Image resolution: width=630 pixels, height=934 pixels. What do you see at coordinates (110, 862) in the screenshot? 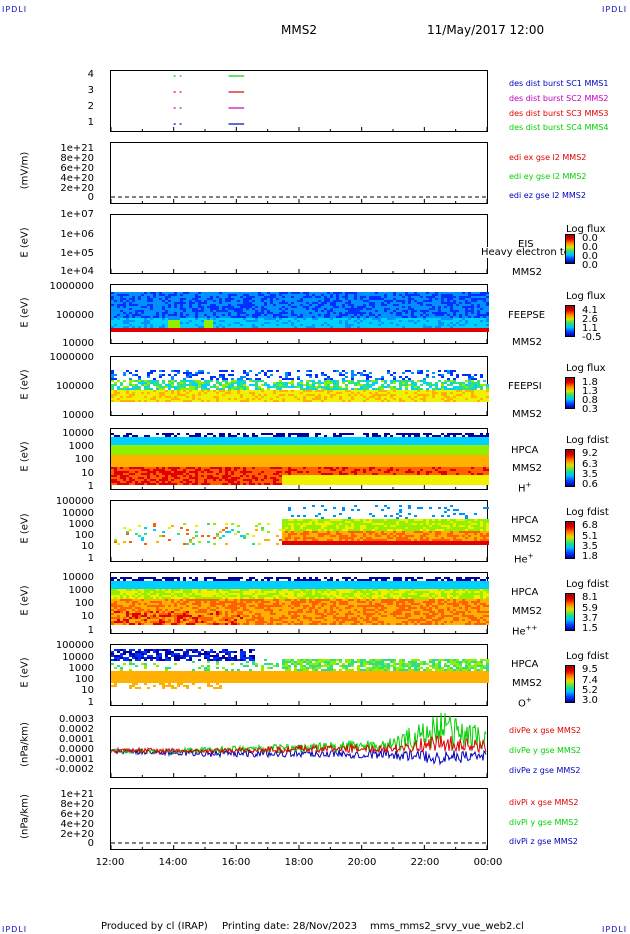
I see `xtick-label: 12:00` at bounding box center [110, 862].